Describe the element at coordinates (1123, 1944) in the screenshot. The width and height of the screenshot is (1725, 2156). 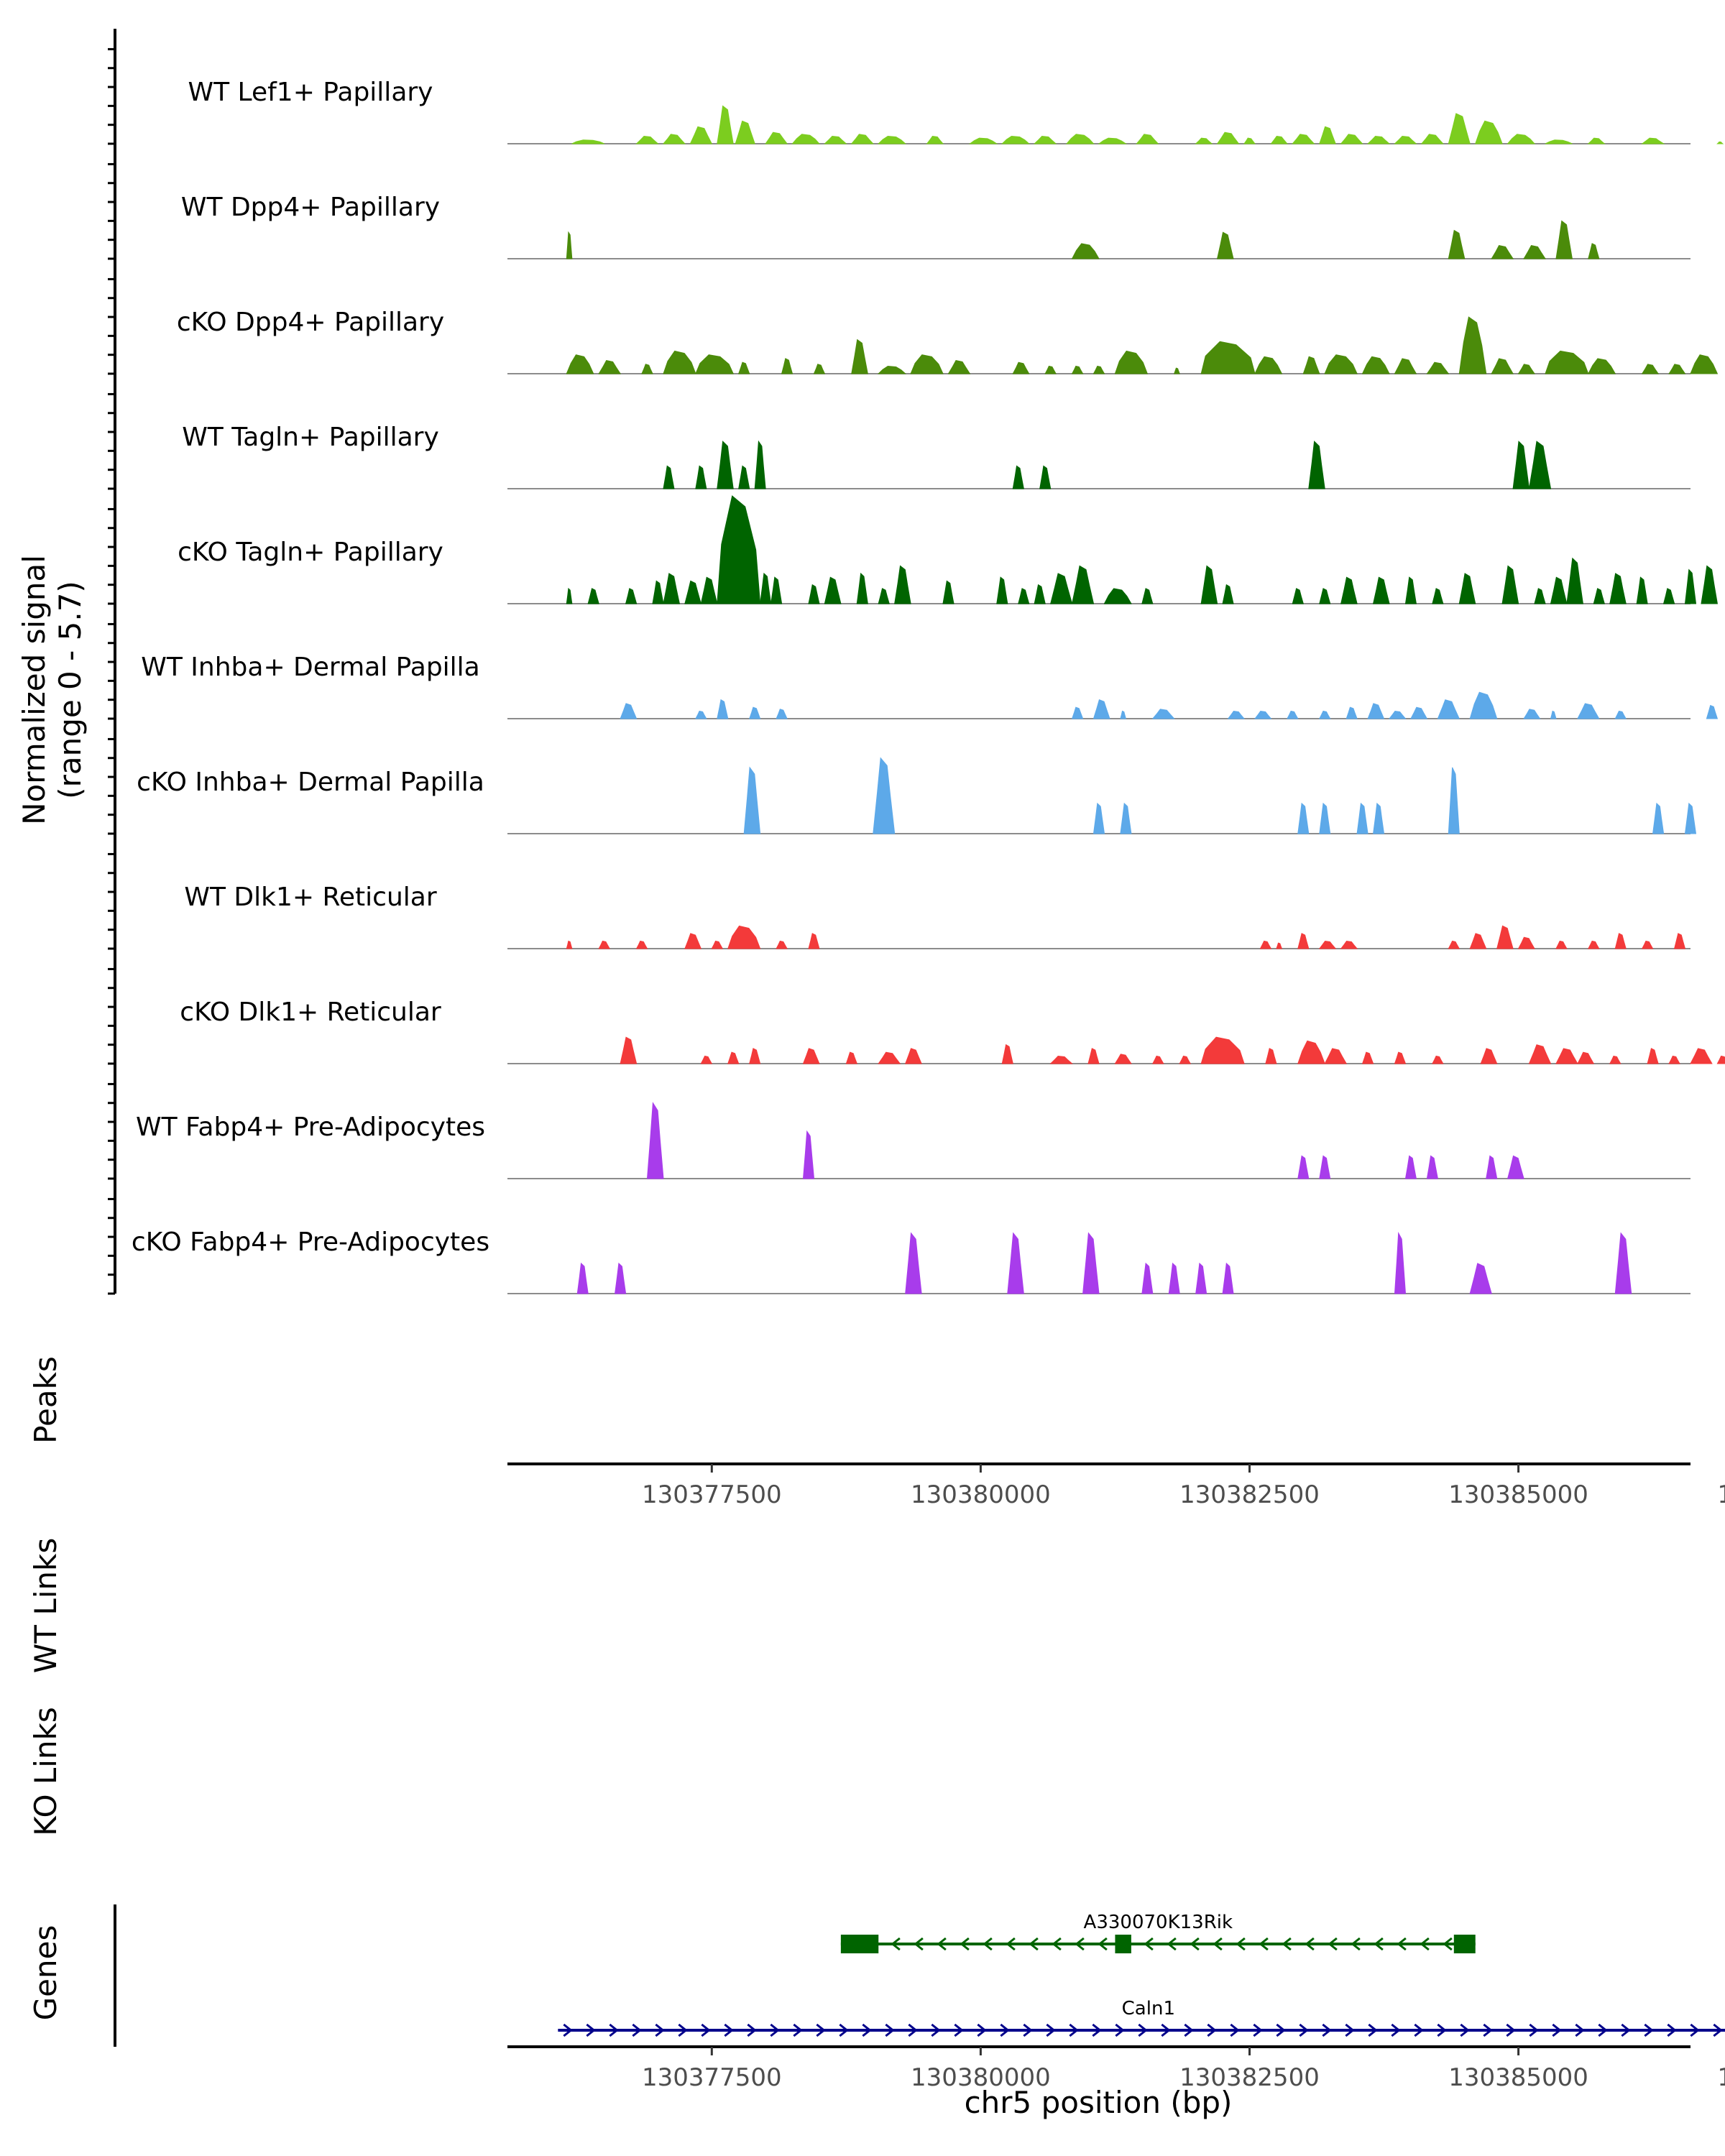
I see `gene-exon` at that location.